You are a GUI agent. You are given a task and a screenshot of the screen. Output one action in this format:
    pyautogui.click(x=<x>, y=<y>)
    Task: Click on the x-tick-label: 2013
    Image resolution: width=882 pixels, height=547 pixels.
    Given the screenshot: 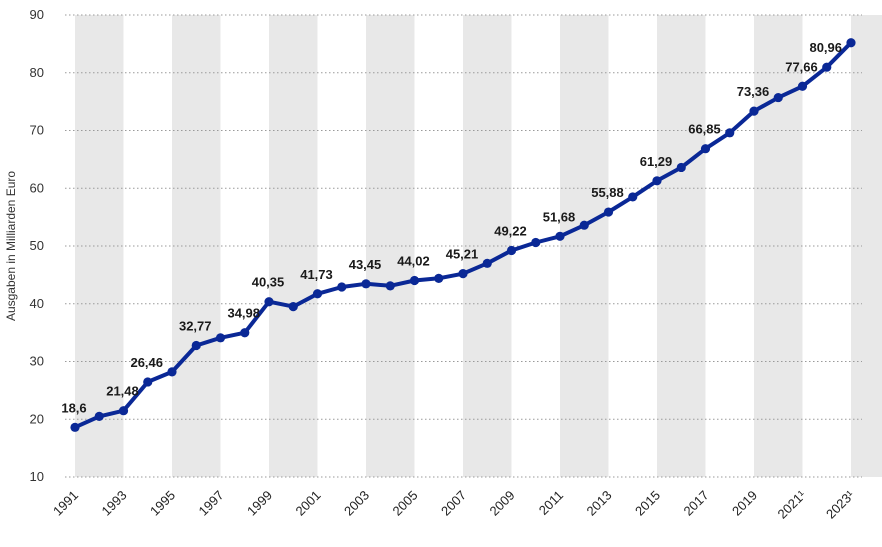 What is the action you would take?
    pyautogui.click(x=599, y=503)
    